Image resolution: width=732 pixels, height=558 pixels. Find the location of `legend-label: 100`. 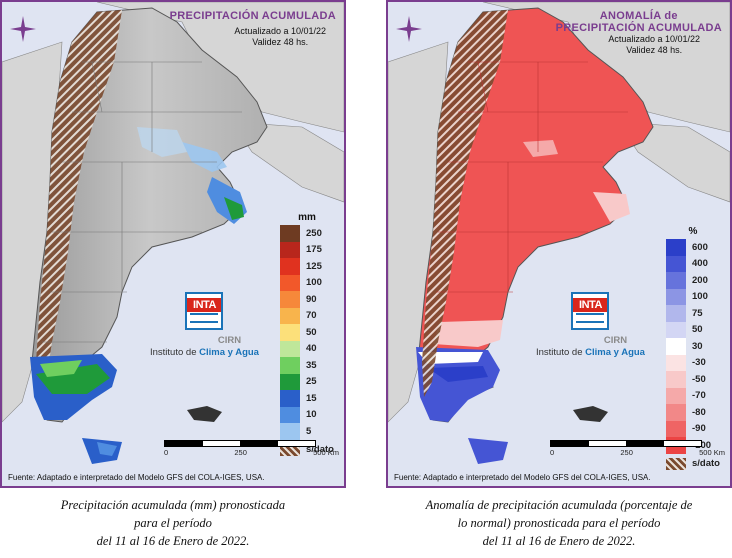

legend-label: 100 is located at coordinates (314, 283).